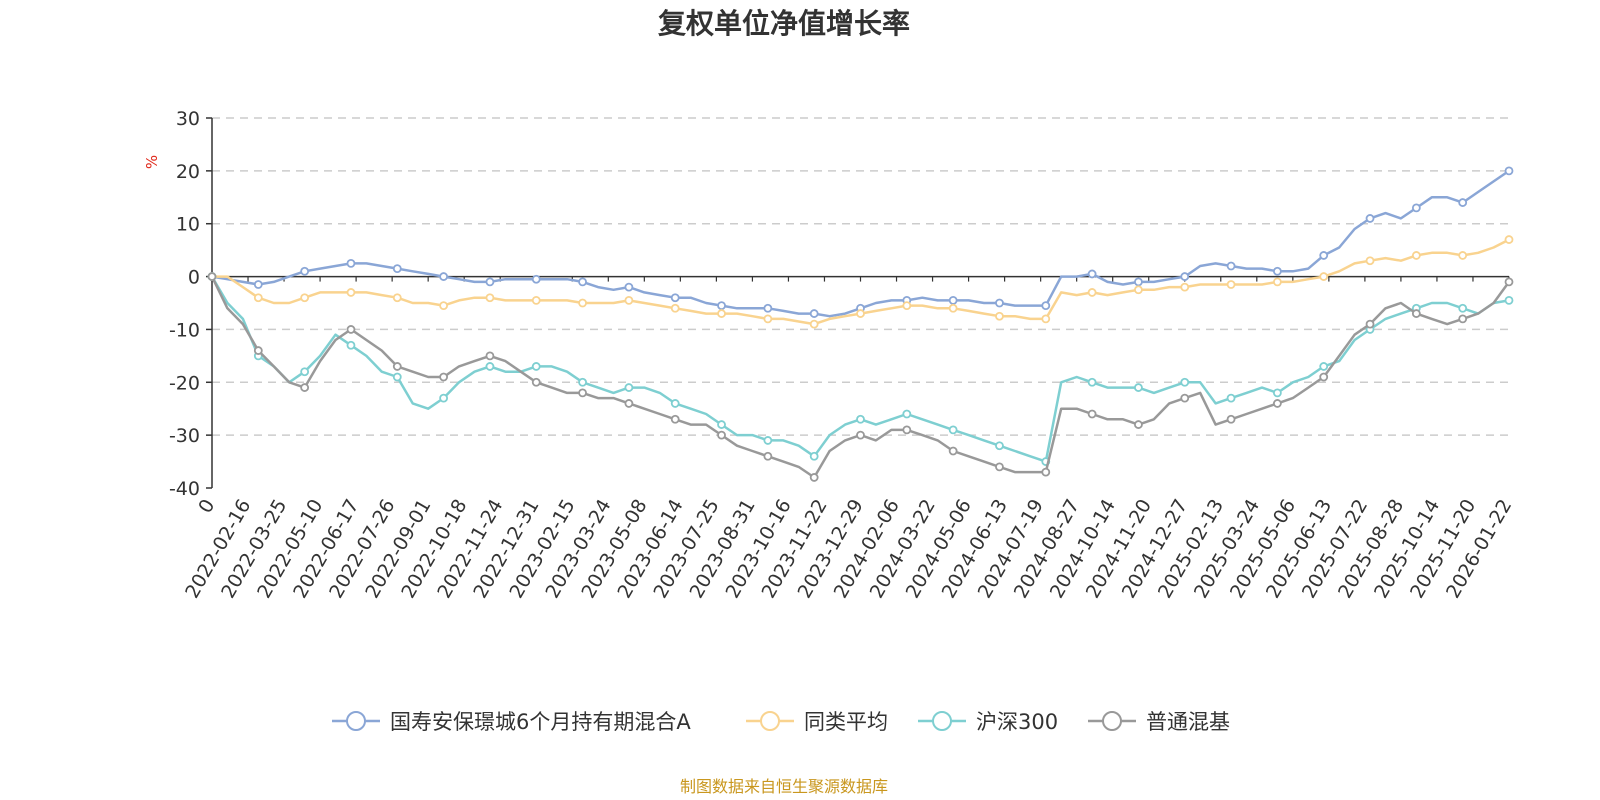  I want to click on legend: 国寿安保璟城6个月持有期混合A 同类平均 沪深300 普通混基, so click(781, 722).